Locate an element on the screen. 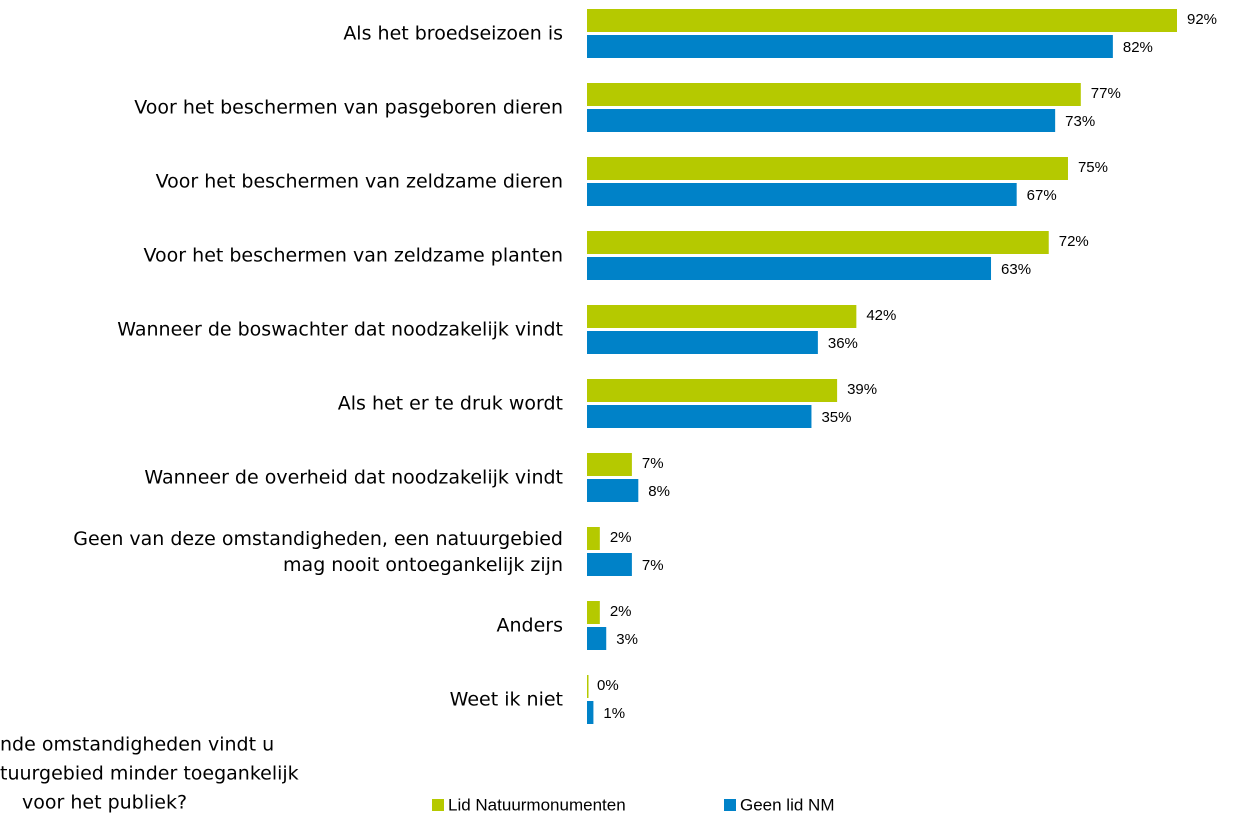  category-label: Weet ik niet is located at coordinates (506, 700).